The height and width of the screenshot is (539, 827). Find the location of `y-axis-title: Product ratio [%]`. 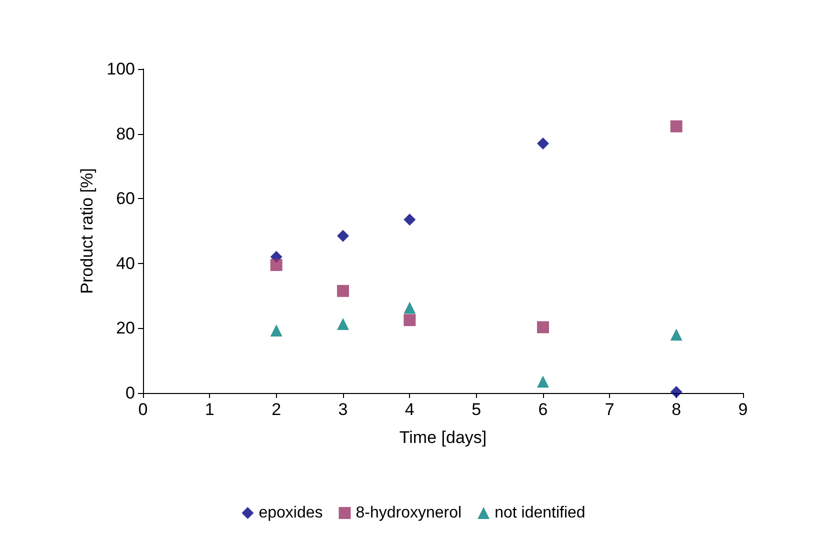

y-axis-title: Product ratio [%] is located at coordinates (87, 231).